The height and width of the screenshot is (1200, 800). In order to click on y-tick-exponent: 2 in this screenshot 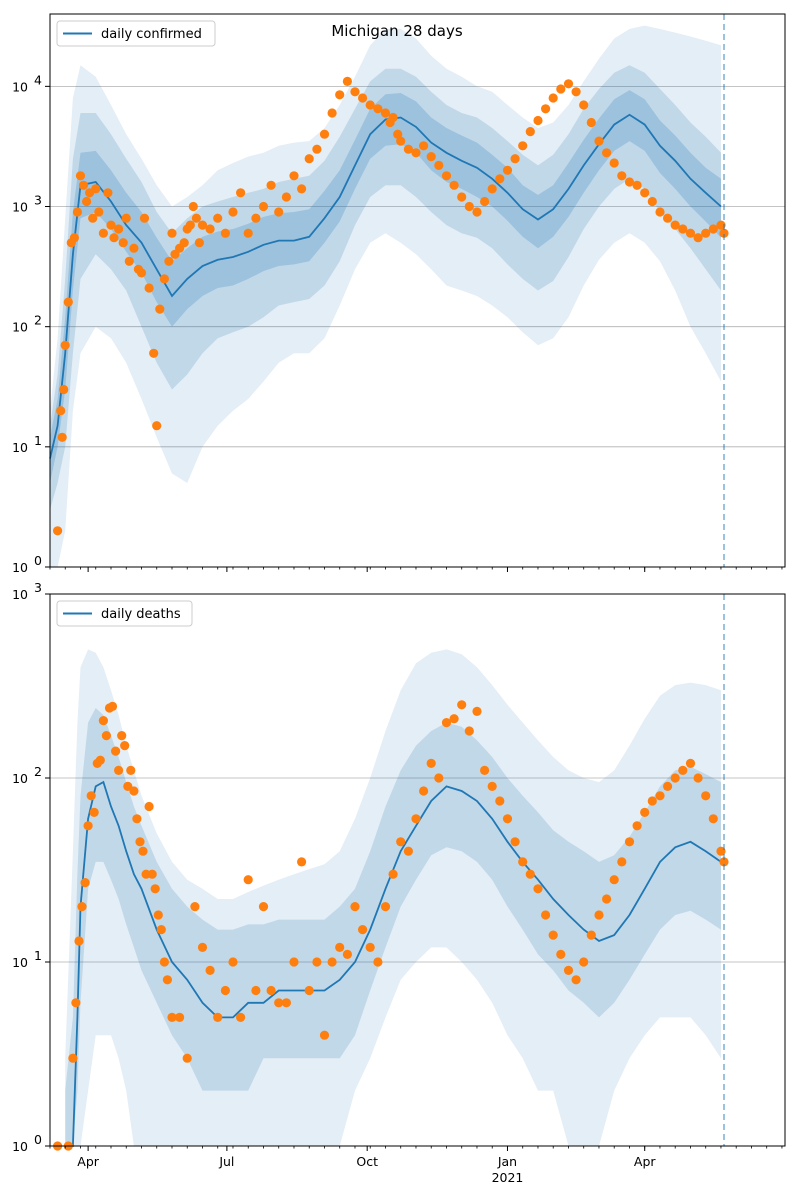, I will do `click(38, 771)`.